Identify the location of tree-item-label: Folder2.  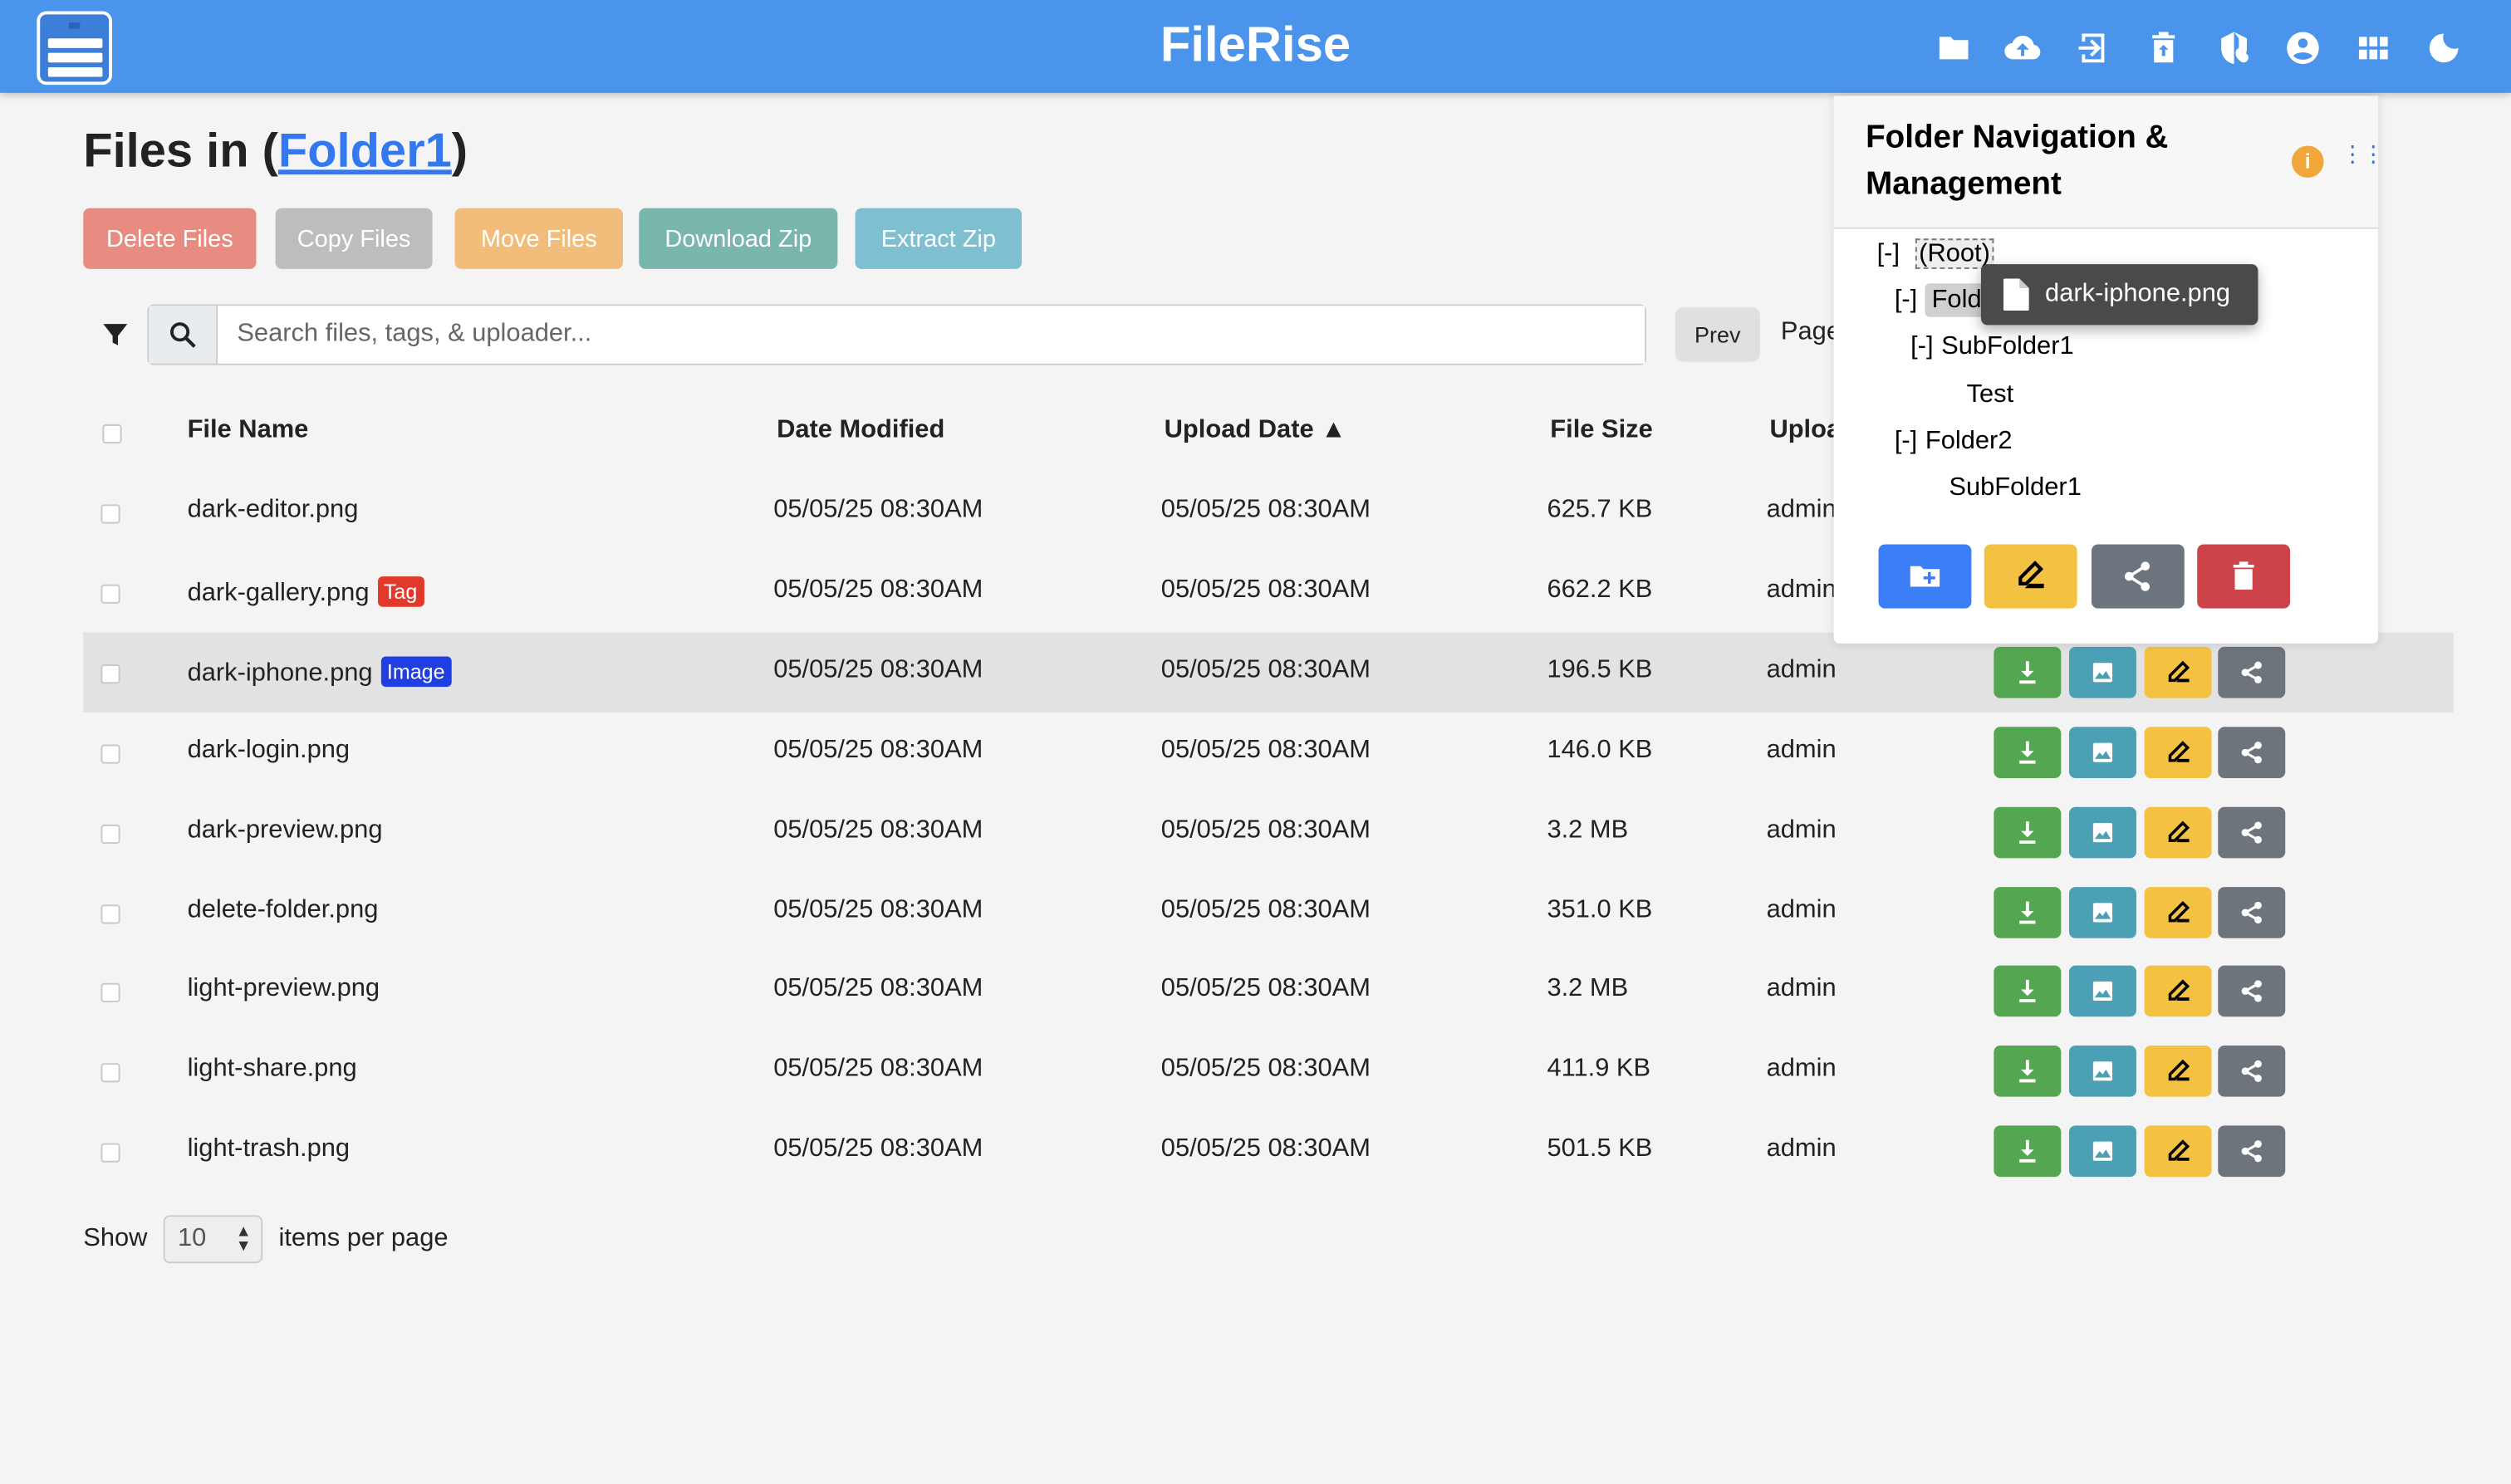
(1969, 441).